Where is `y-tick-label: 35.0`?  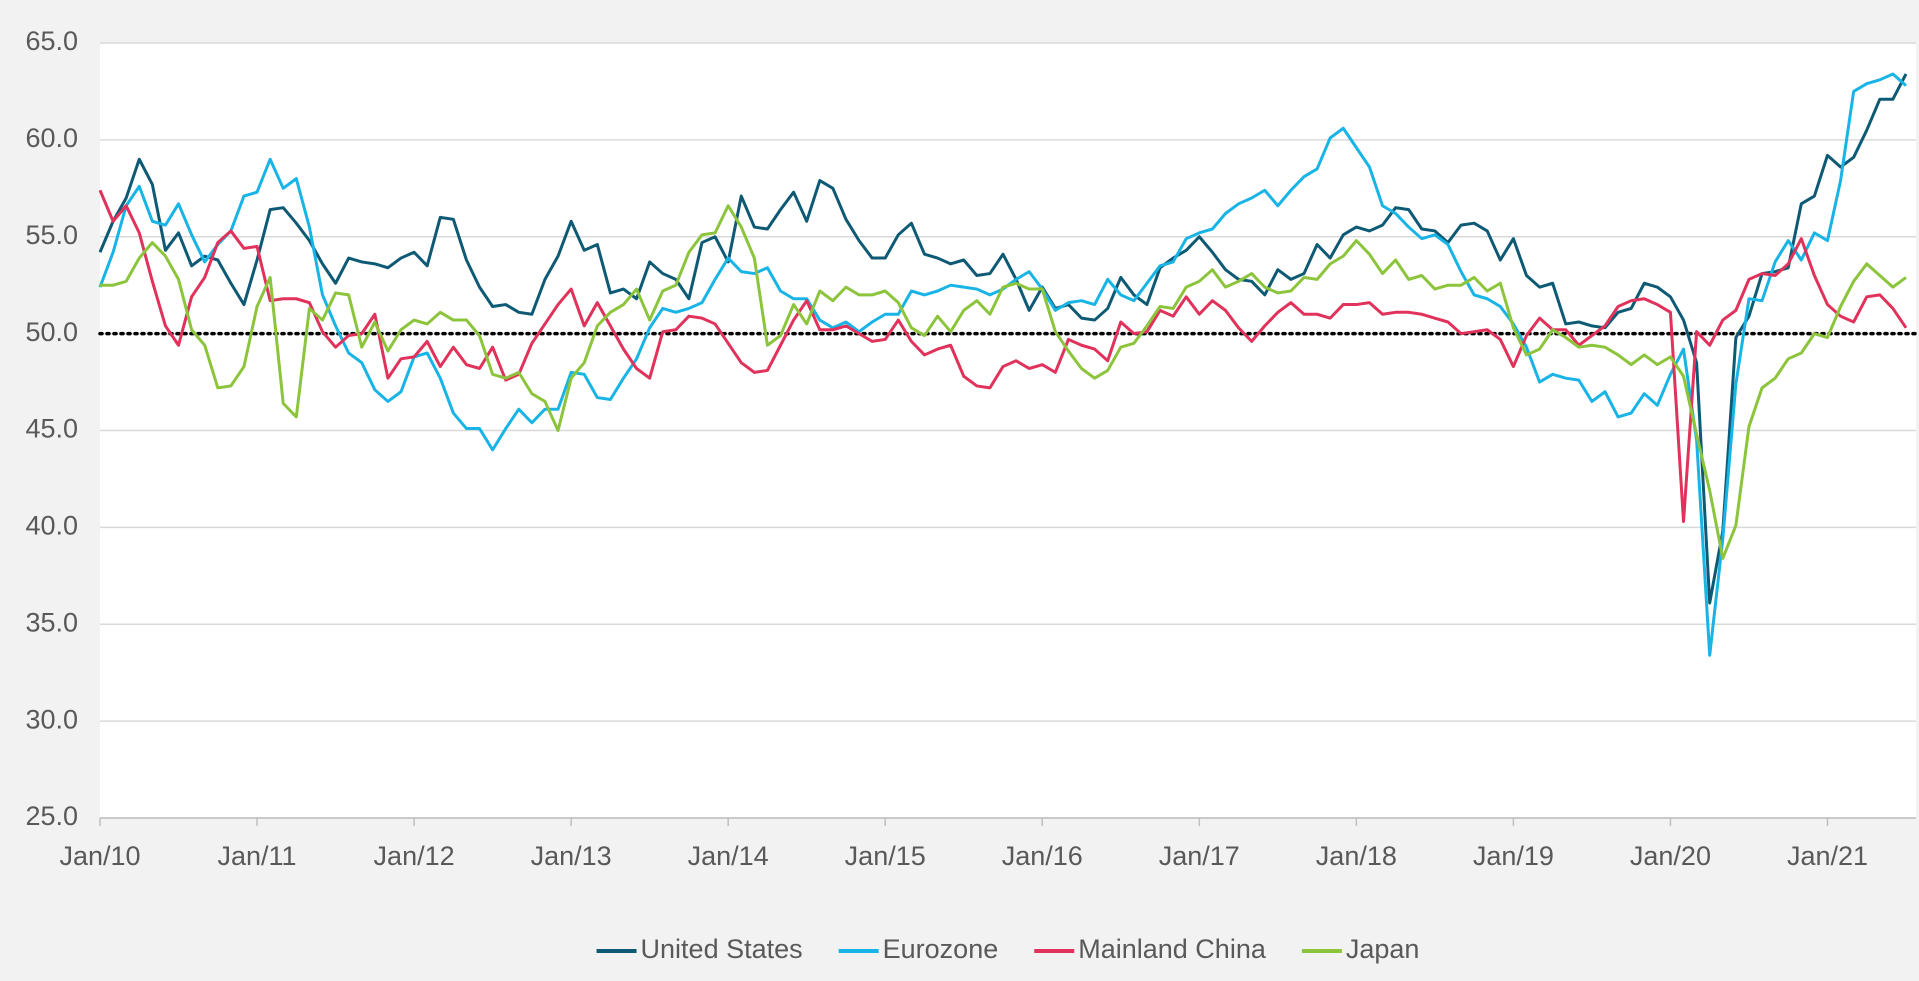
y-tick-label: 35.0 is located at coordinates (51, 622).